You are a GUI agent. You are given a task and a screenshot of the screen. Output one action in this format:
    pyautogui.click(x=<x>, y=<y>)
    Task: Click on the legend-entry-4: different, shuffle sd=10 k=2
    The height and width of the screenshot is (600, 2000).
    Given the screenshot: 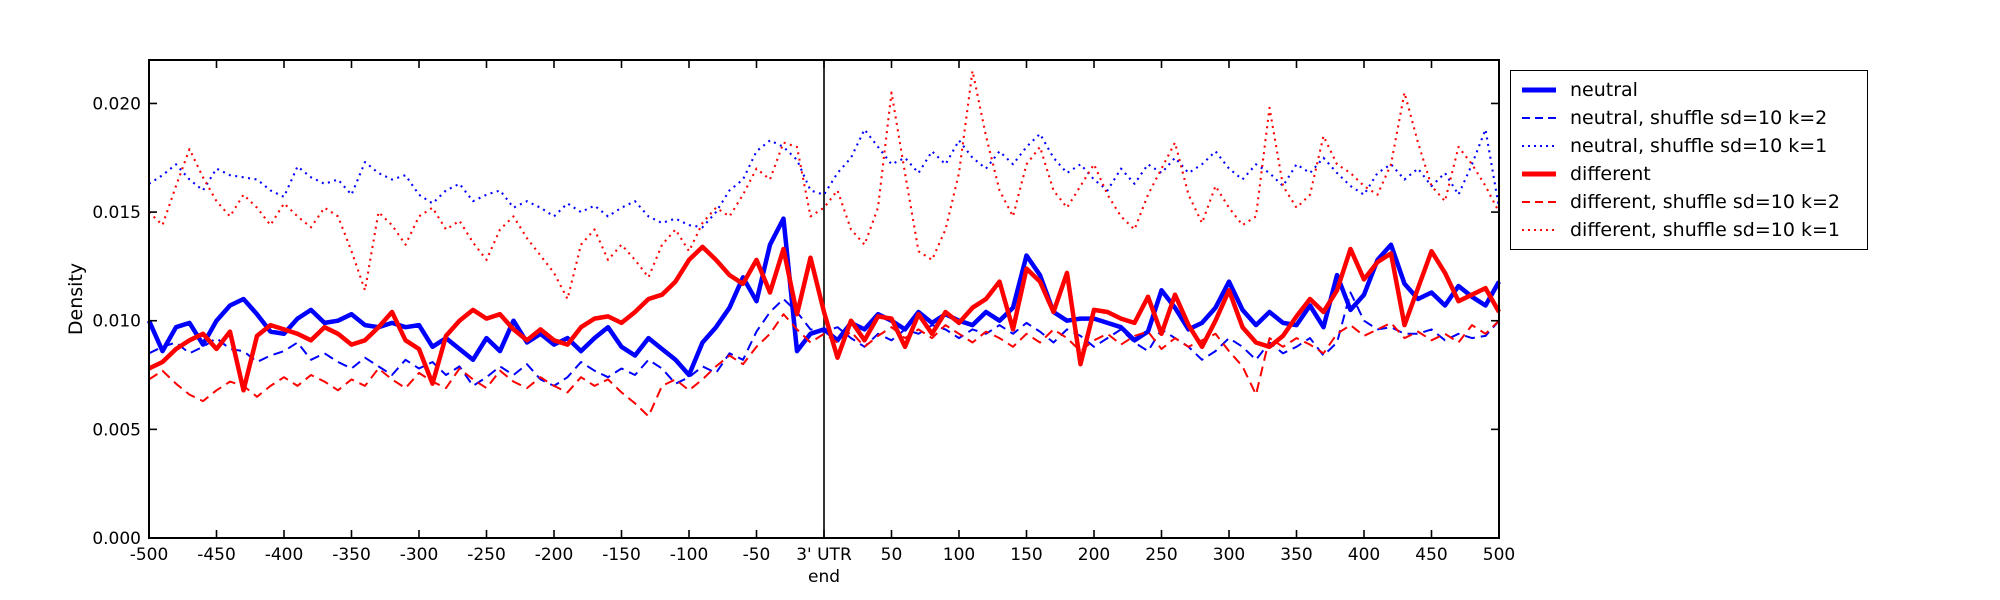 What is the action you would take?
    pyautogui.click(x=1689, y=202)
    